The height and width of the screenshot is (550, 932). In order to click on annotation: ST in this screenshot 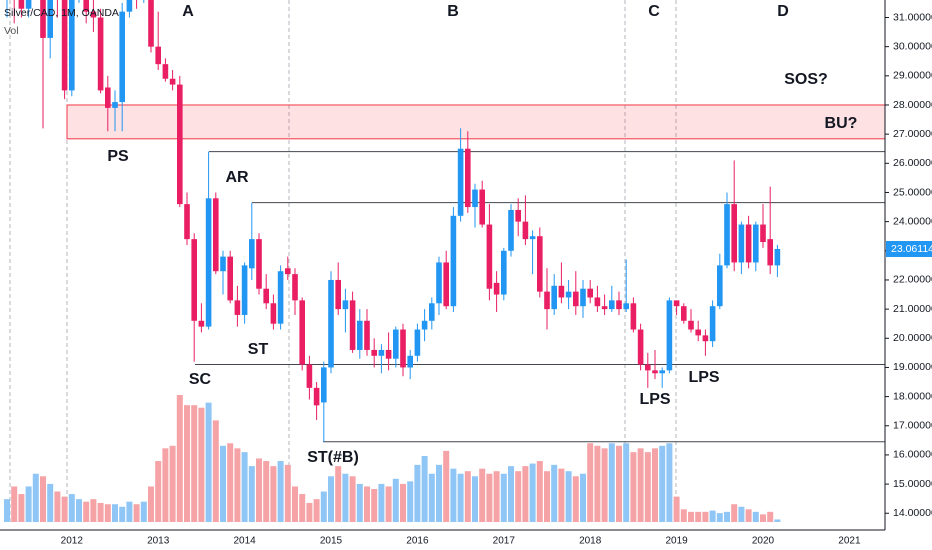, I will do `click(258, 349)`.